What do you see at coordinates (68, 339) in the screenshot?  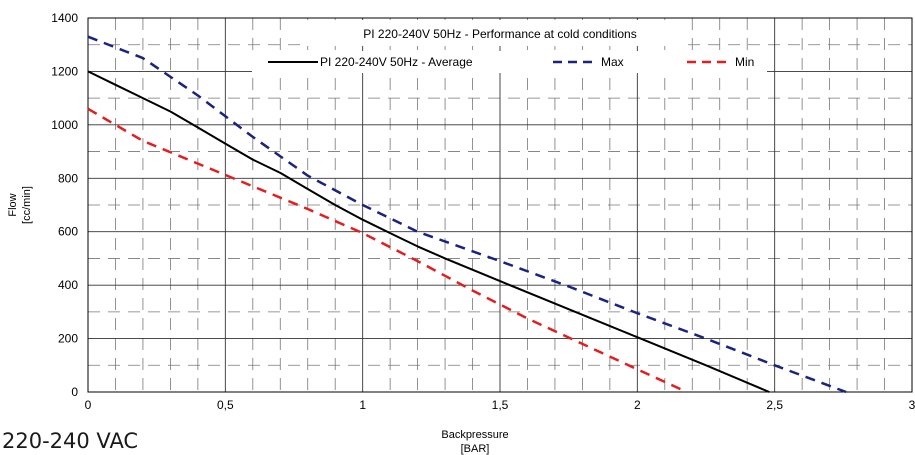 I see `y-tick-label: 200` at bounding box center [68, 339].